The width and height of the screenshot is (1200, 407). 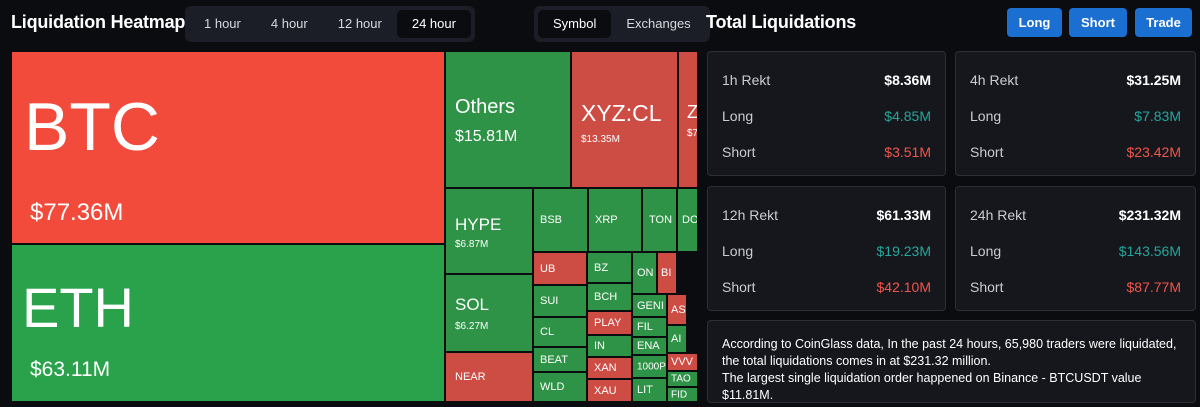 I want to click on short-value: $87.77M, so click(x=1154, y=287).